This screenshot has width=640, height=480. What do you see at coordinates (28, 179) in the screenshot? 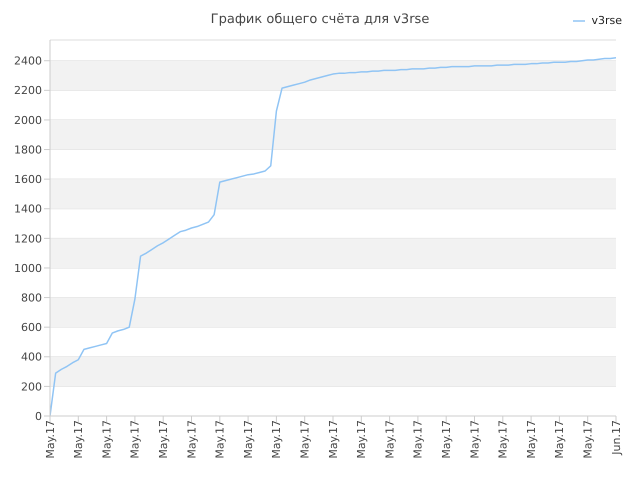
I see `y-tick-label: 1600` at bounding box center [28, 179].